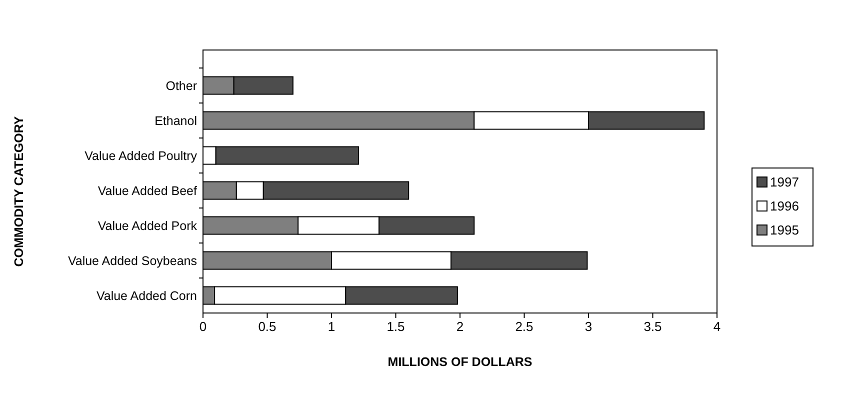 The width and height of the screenshot is (845, 412). Describe the element at coordinates (267, 326) in the screenshot. I see `x-tick-label: 0.5` at that location.